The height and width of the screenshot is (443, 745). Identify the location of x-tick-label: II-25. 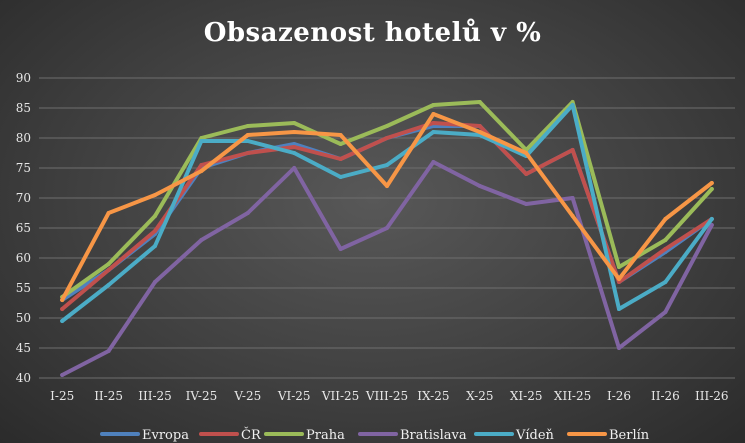
(108, 396).